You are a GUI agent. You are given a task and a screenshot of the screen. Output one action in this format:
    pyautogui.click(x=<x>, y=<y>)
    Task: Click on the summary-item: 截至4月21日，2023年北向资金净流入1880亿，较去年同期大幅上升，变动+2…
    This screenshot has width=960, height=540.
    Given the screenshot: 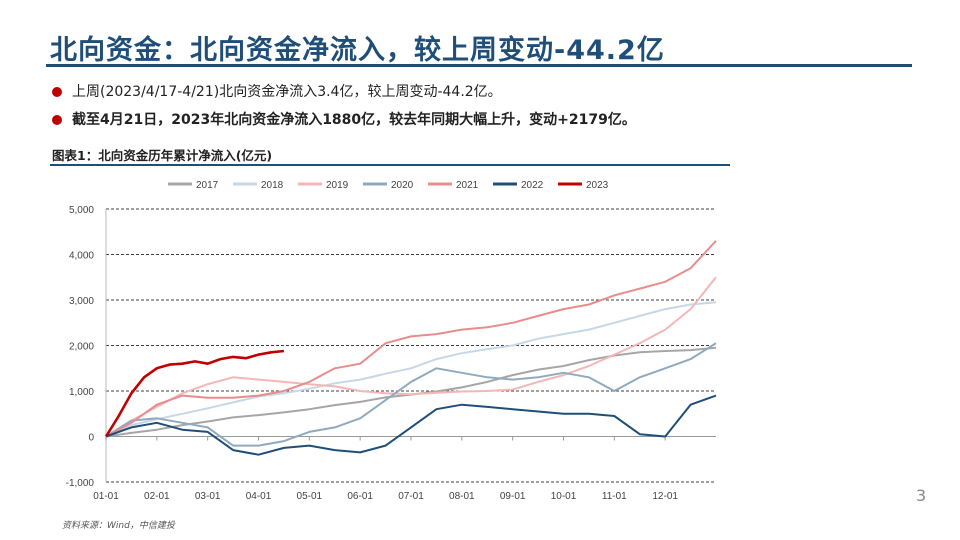 What is the action you would take?
    pyautogui.click(x=344, y=124)
    